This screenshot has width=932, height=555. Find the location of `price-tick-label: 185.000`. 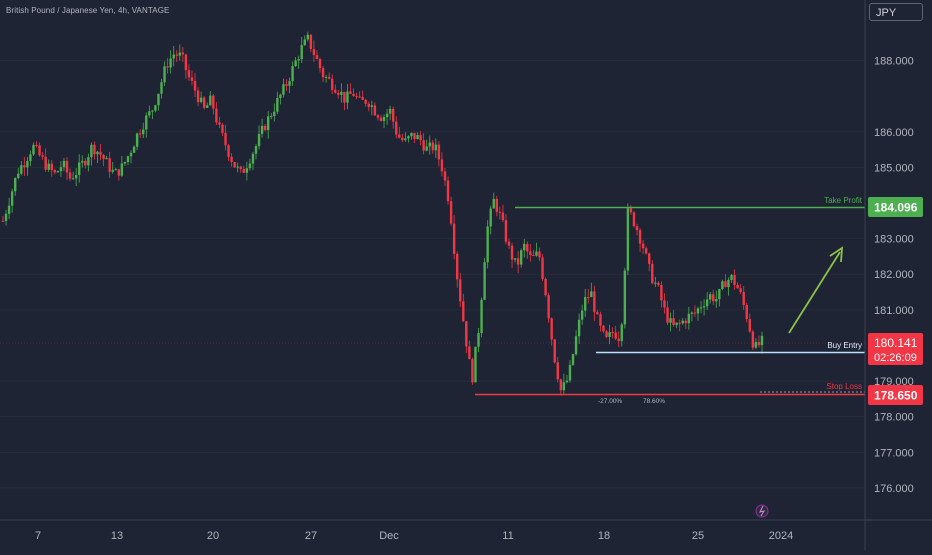

price-tick-label: 185.000 is located at coordinates (894, 168).